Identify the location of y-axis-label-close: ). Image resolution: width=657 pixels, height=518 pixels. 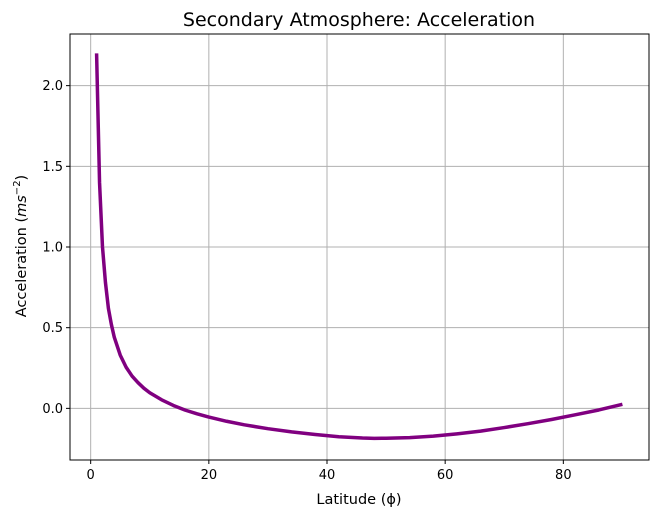
(22, 178).